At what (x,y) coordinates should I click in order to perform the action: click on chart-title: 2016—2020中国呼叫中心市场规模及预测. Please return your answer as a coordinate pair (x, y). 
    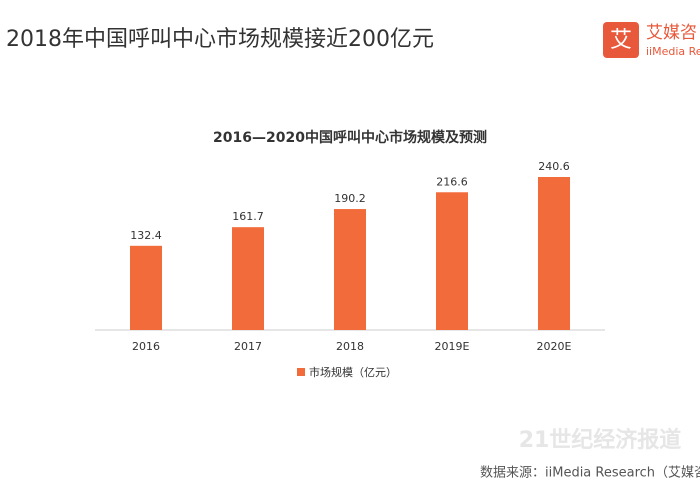
    Looking at the image, I should click on (350, 137).